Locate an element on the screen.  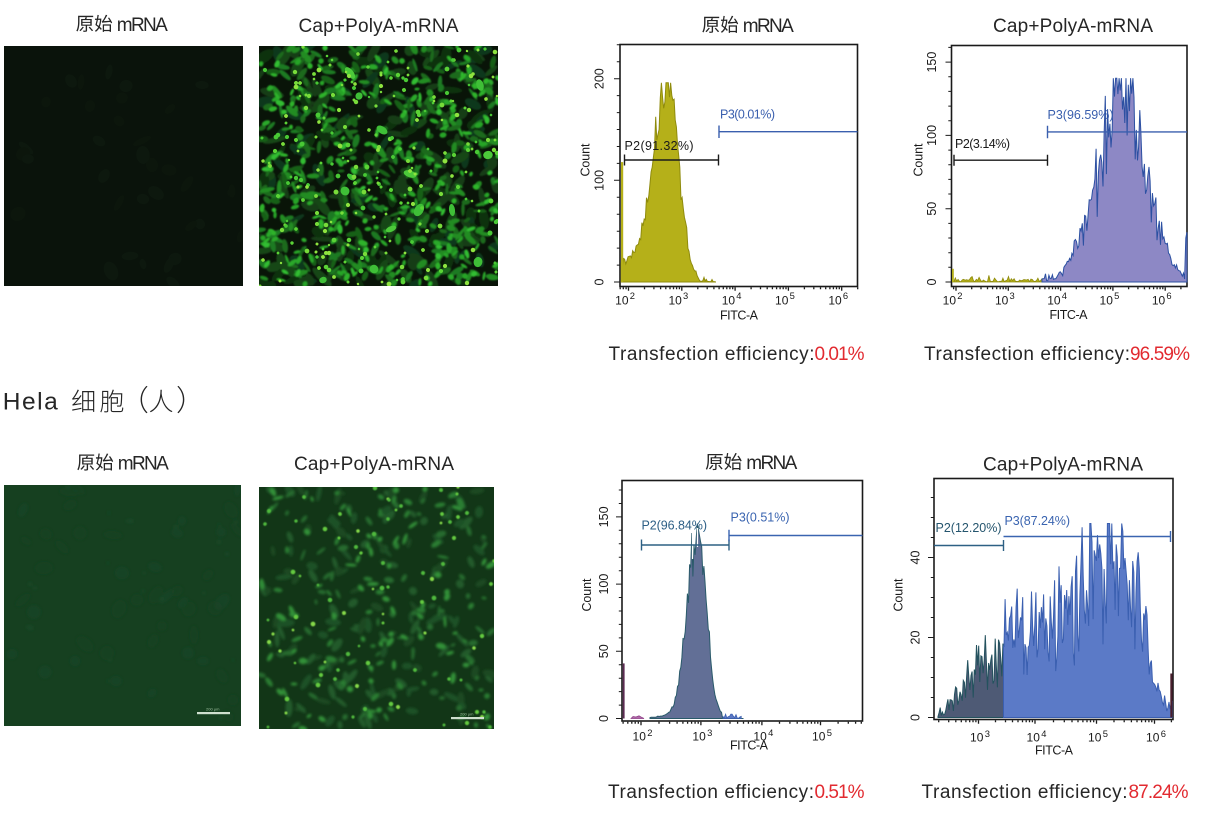
svg-text: 0.51% is located at coordinates (840, 792).